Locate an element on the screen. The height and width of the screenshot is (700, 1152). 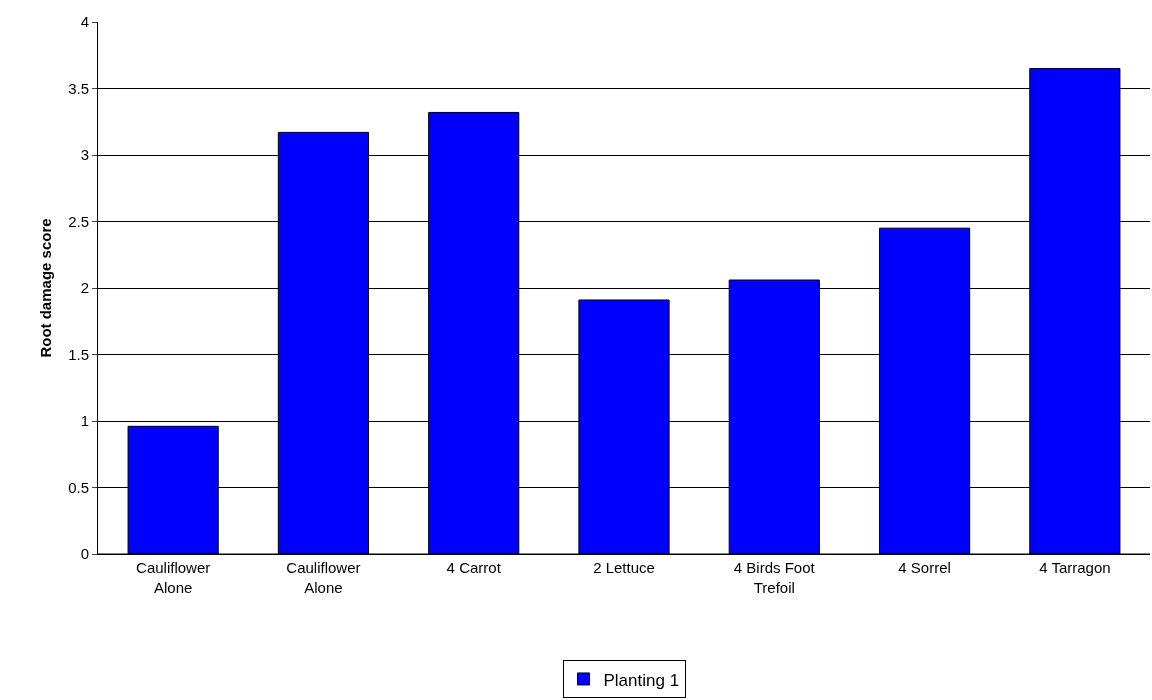
y-tick-label: 1.5 is located at coordinates (78, 354).